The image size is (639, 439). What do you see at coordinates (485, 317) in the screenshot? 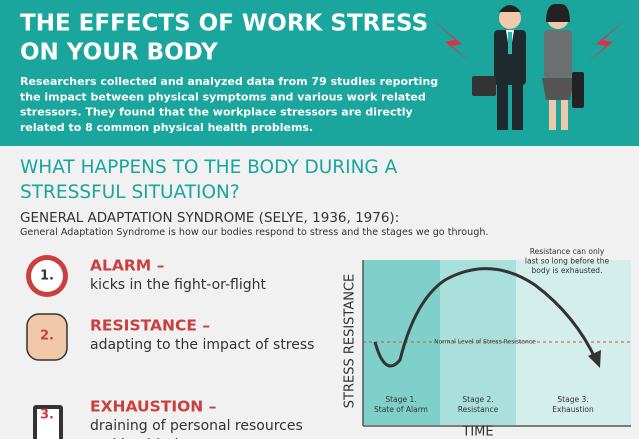
I see `curve` at bounding box center [485, 317].